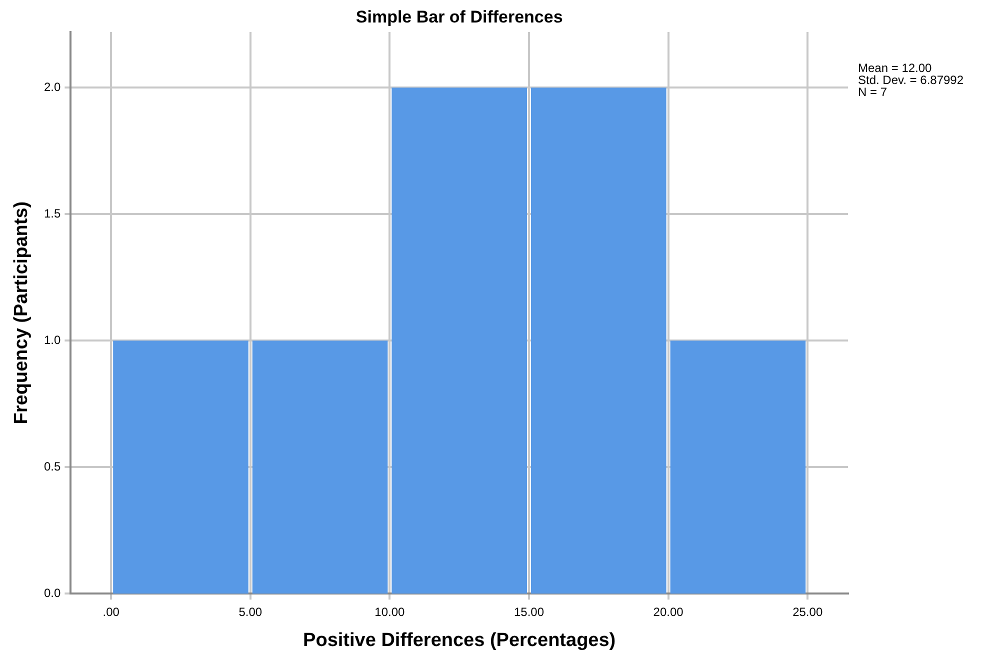 This screenshot has width=989, height=658. What do you see at coordinates (111, 612) in the screenshot?
I see `x-tick-label: .00` at bounding box center [111, 612].